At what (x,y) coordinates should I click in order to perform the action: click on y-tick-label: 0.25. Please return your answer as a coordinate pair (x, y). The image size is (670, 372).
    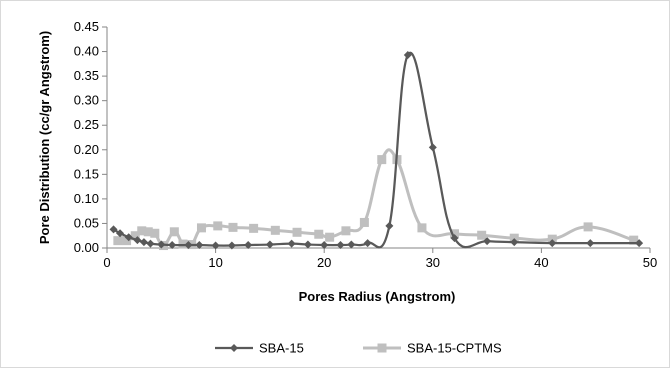
    Looking at the image, I should click on (86, 124).